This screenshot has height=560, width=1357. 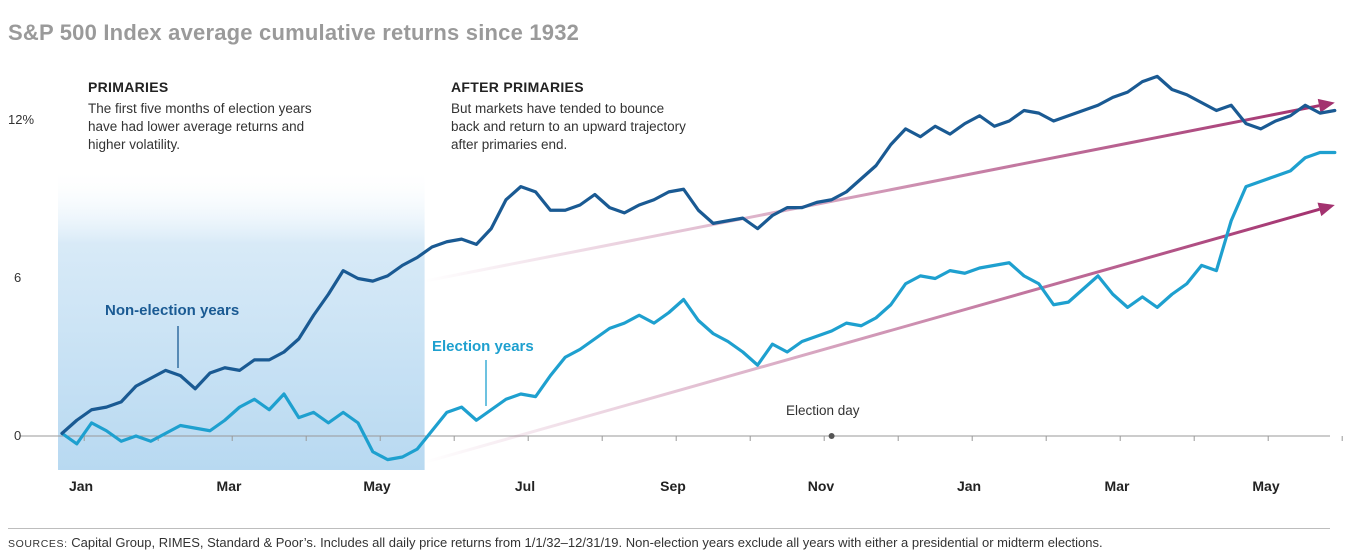 I want to click on primaries-shaded-region, so click(x=241, y=319).